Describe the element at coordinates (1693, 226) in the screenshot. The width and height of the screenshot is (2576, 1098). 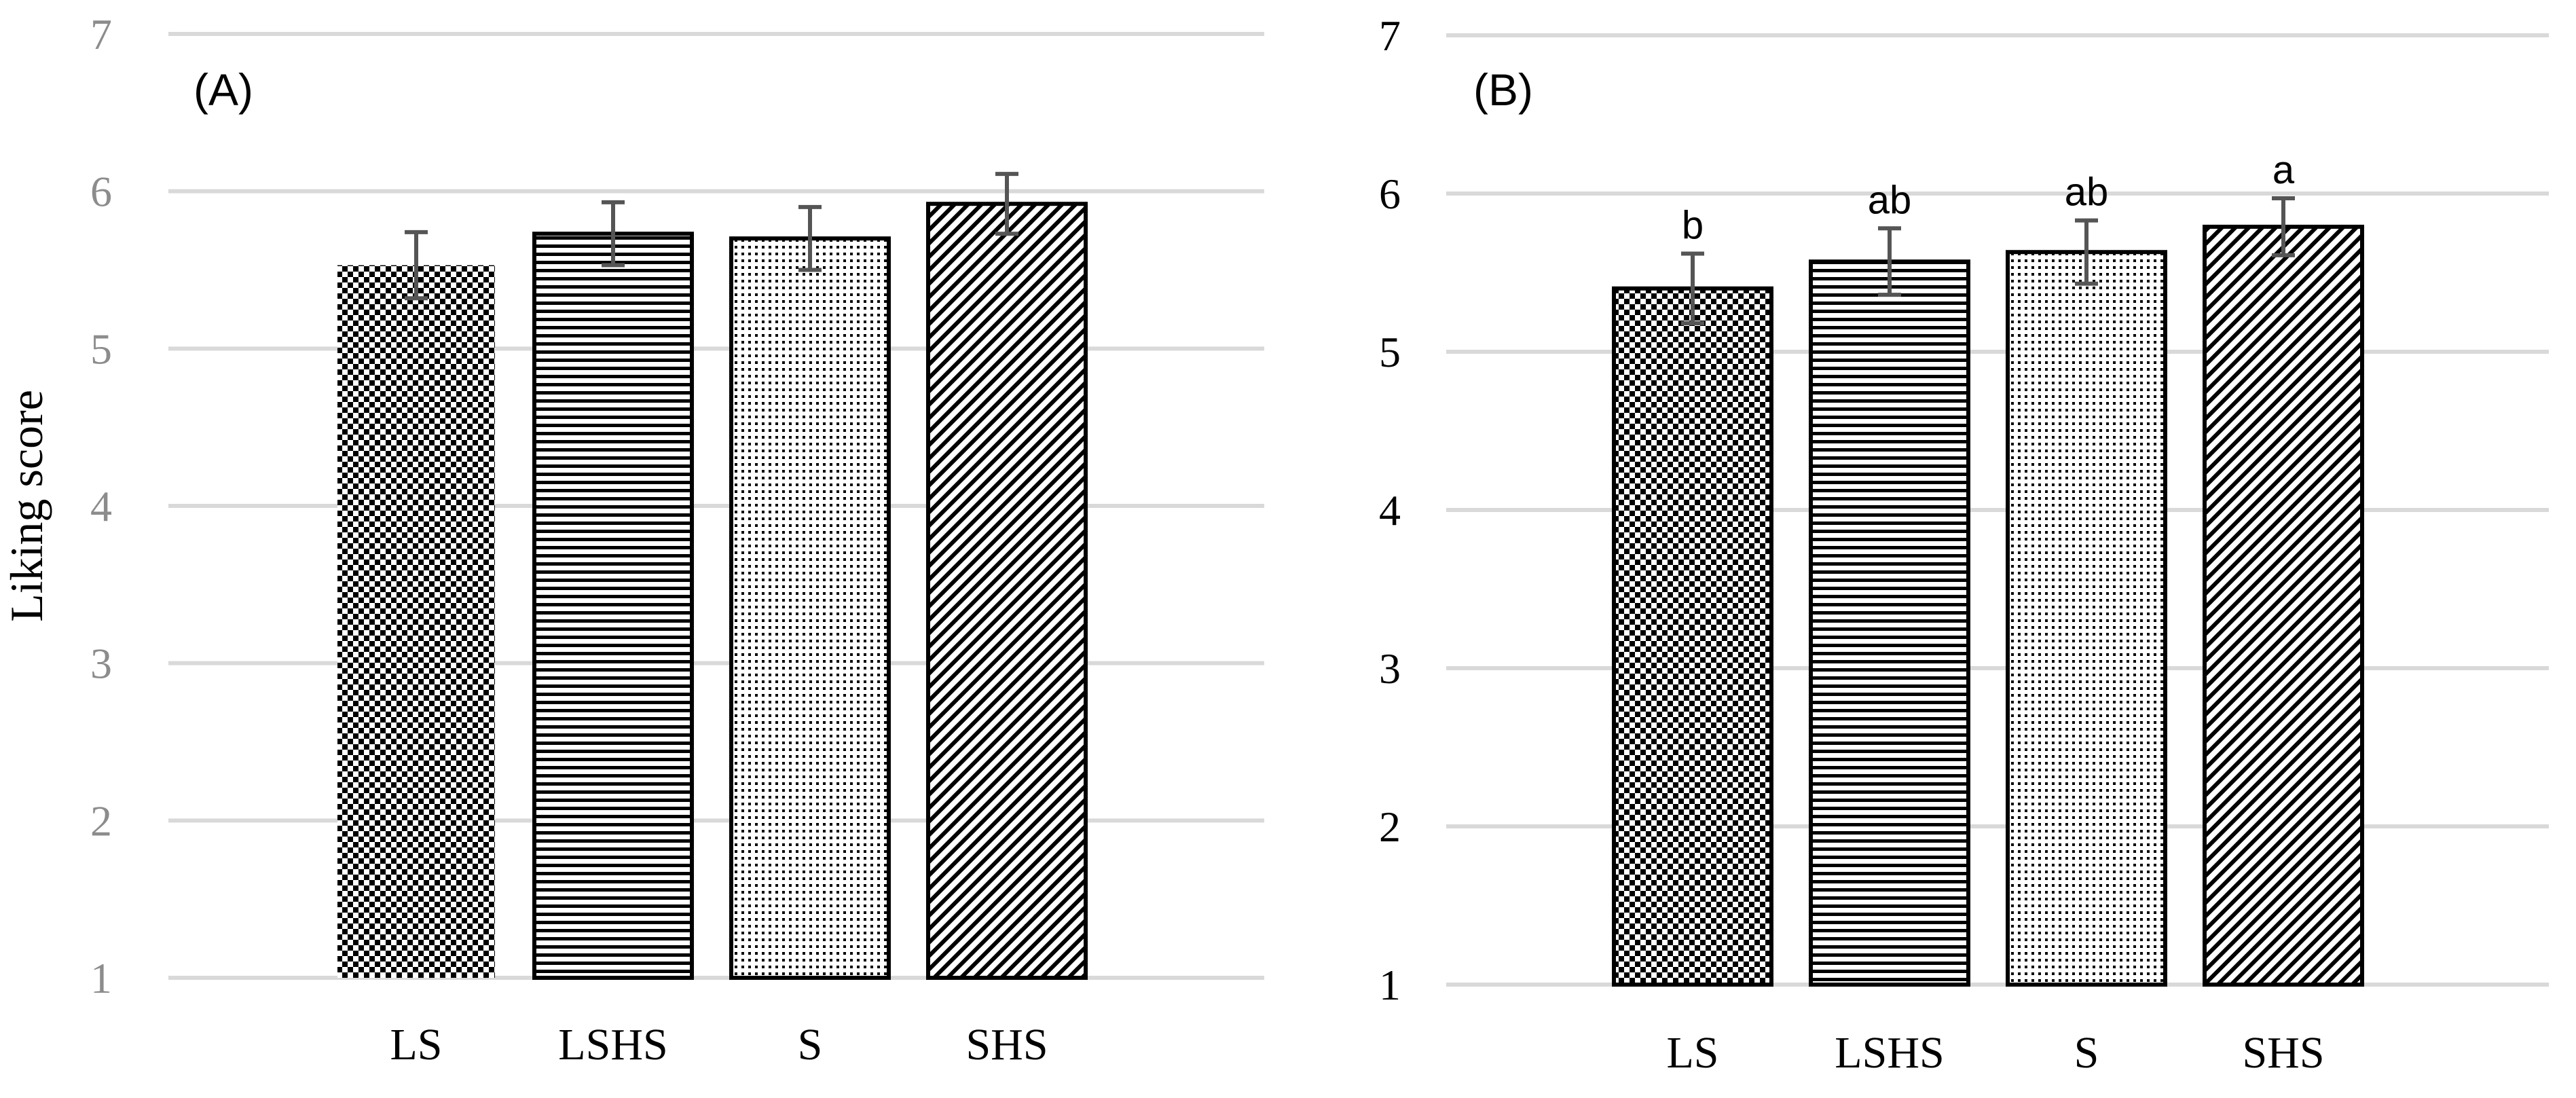
I see `significance-label: b` at that location.